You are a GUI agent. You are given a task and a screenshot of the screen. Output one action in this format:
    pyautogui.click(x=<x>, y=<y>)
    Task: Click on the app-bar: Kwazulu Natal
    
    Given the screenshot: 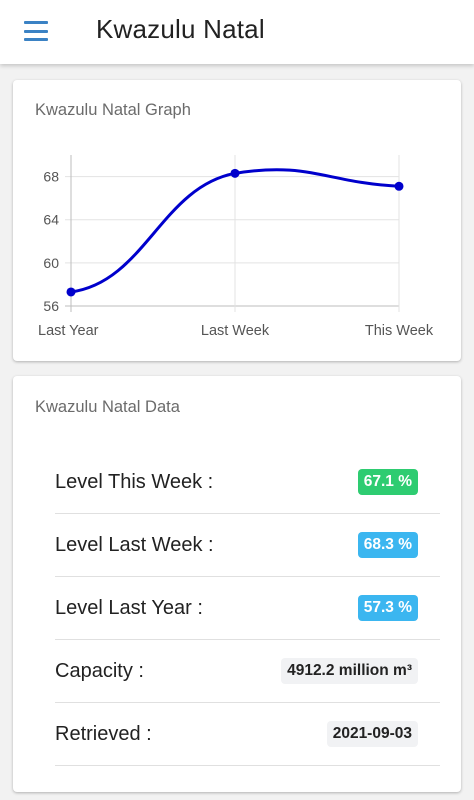 What is the action you would take?
    pyautogui.click(x=237, y=32)
    